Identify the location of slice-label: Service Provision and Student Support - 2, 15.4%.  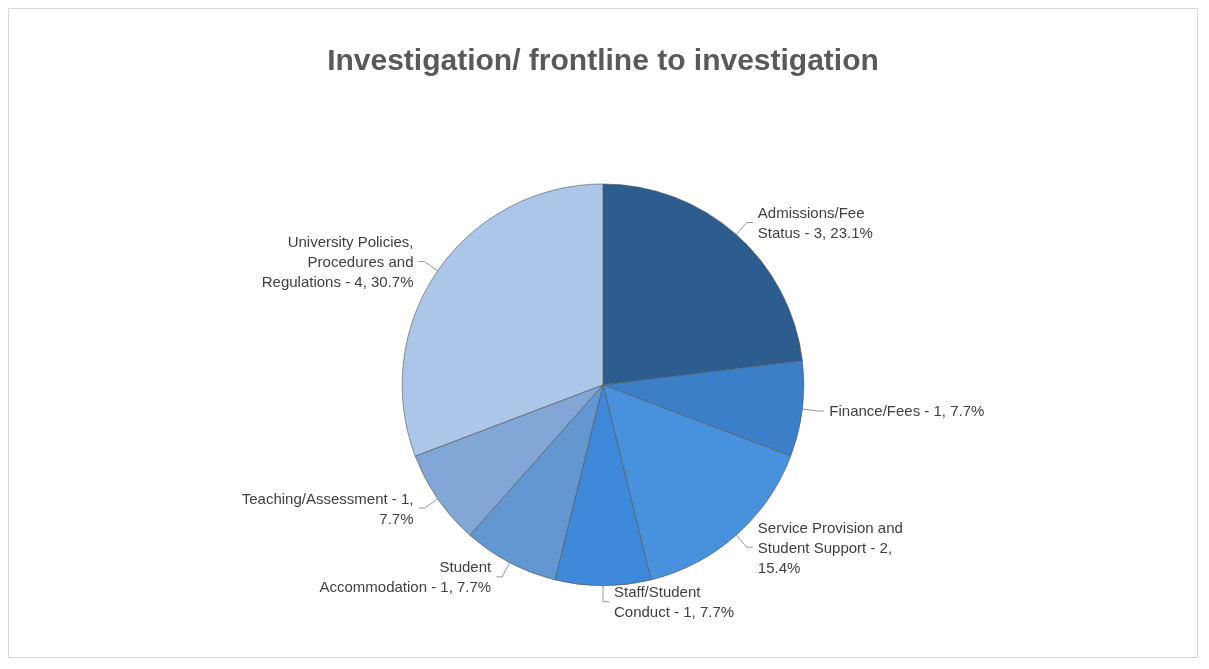
(830, 547).